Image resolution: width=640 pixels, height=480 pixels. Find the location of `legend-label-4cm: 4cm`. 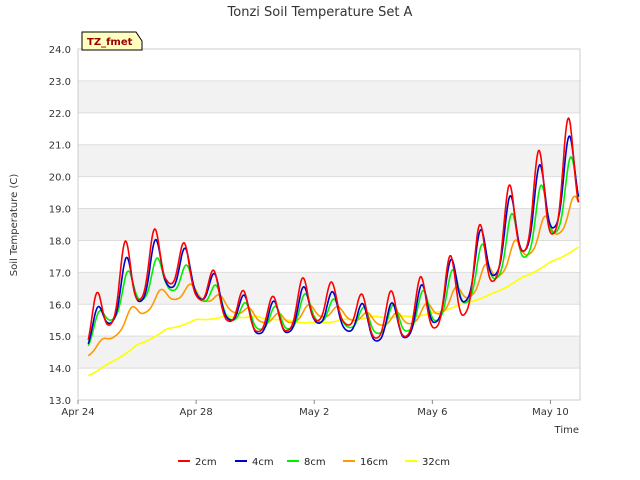

legend-label-4cm: 4cm is located at coordinates (263, 462).